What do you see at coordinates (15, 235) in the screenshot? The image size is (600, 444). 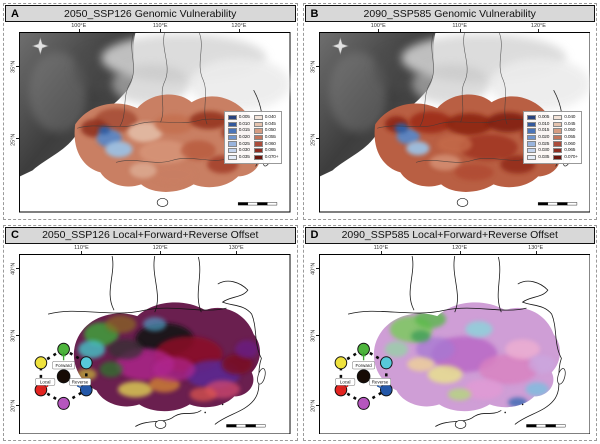 I see `panel-letter: C` at bounding box center [15, 235].